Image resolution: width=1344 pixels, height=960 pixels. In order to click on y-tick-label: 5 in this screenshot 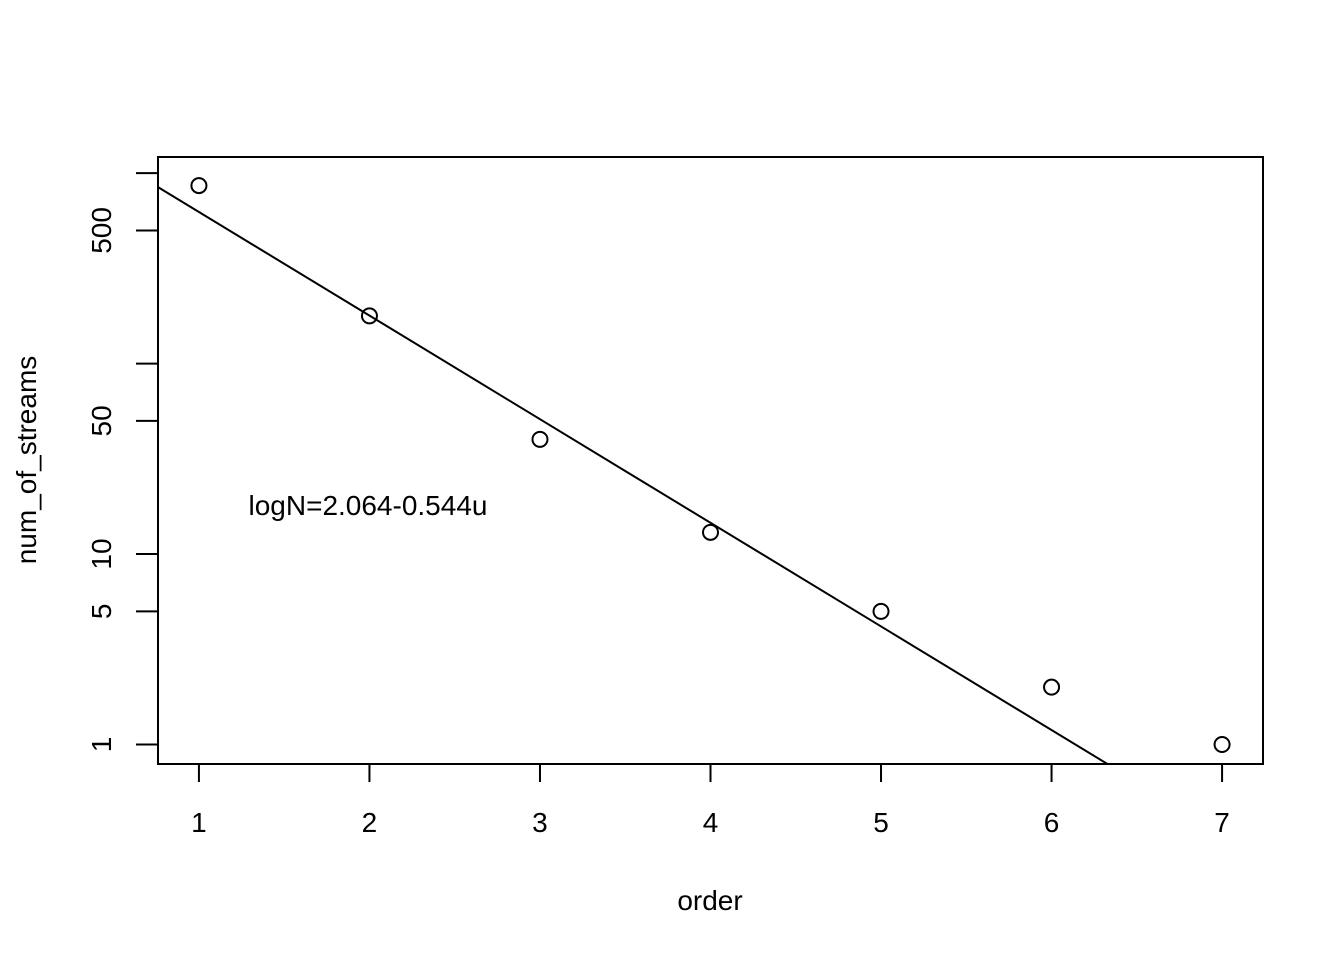, I will do `click(101, 612)`.